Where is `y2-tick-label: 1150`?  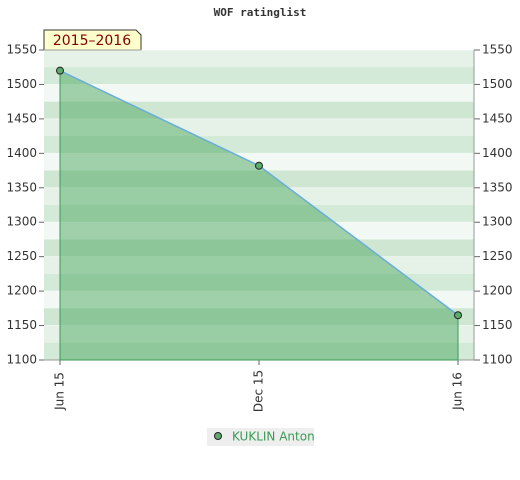
y2-tick-label: 1150 is located at coordinates (497, 325).